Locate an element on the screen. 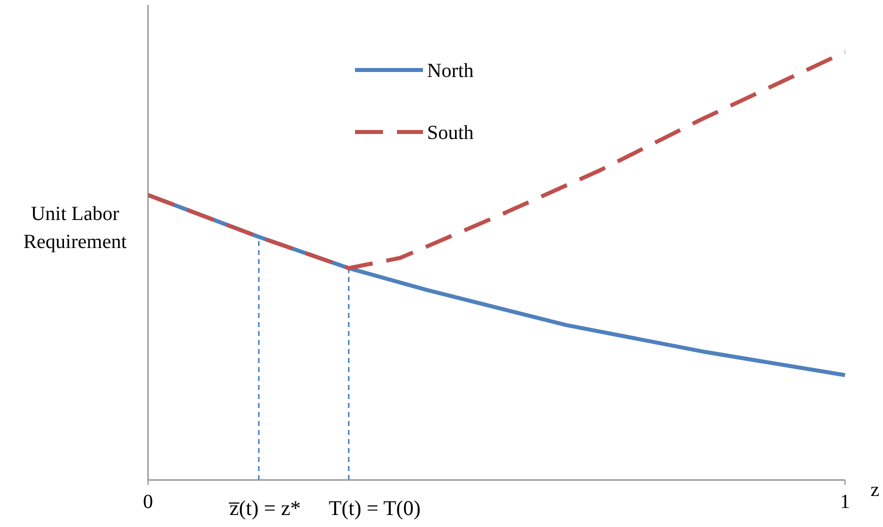 Image resolution: width=883 pixels, height=527 pixels. x-tick-label: 0 is located at coordinates (148, 502).